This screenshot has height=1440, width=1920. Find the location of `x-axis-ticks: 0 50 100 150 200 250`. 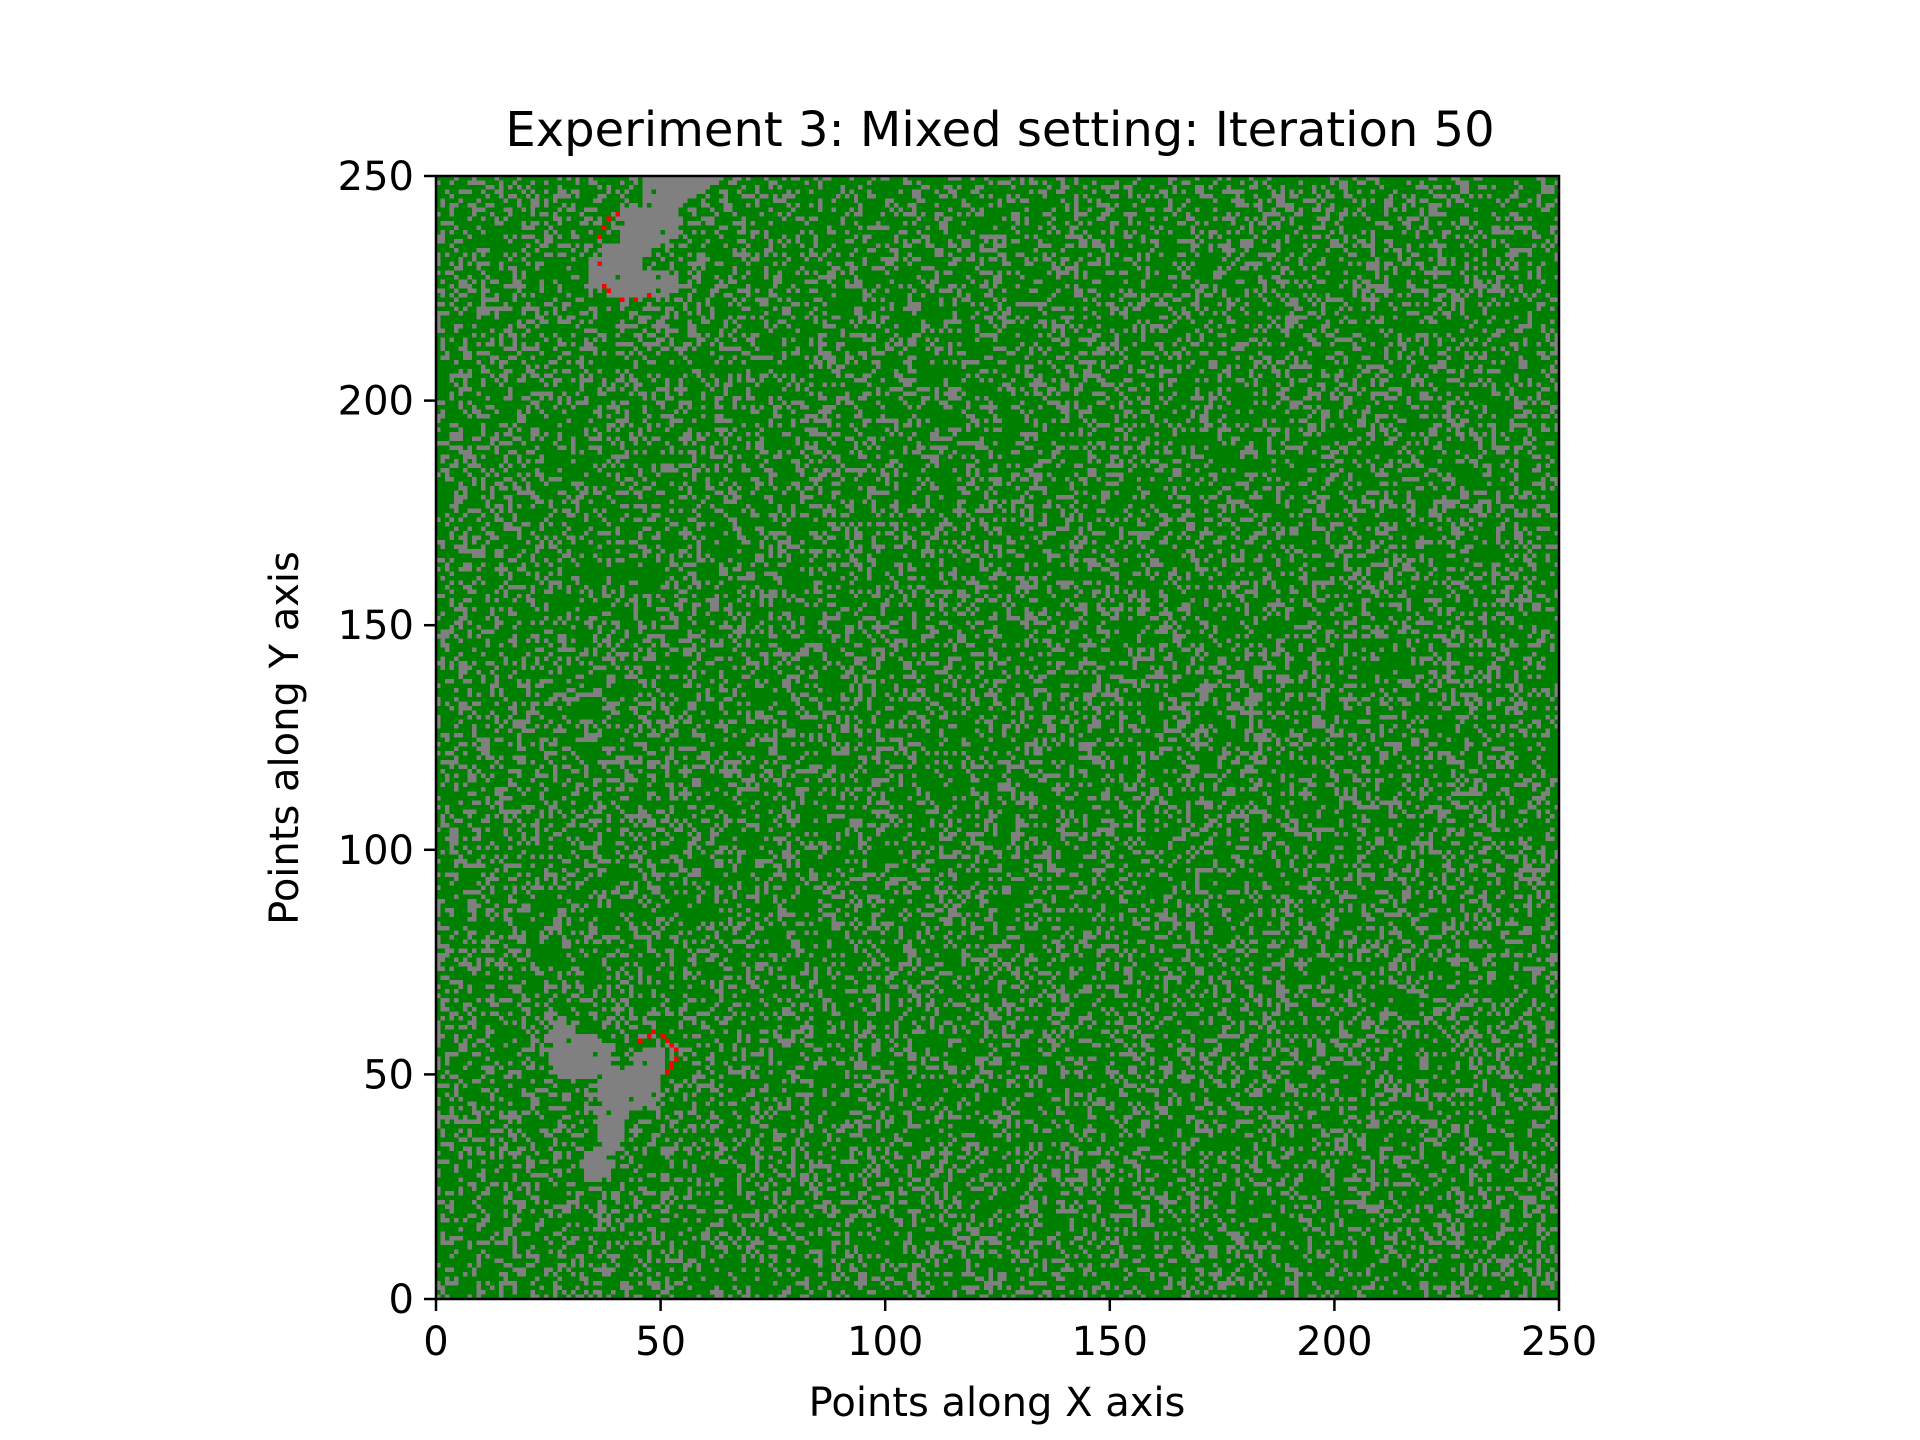

x-axis-ticks: 0 50 100 150 200 250 is located at coordinates (1010, 1332).